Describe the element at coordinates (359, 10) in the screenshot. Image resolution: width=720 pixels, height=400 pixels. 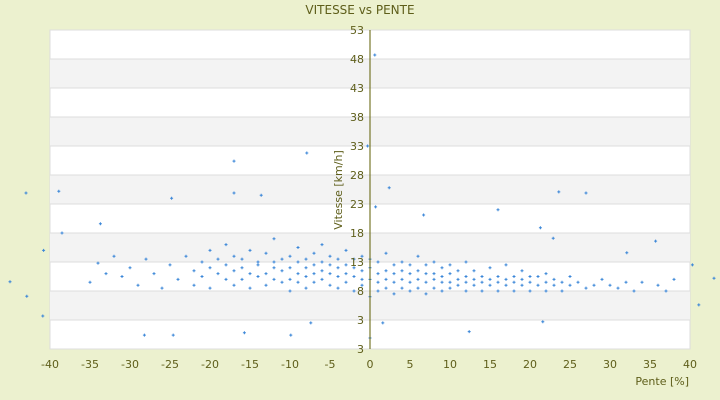
I see `chart-title: VITESSE vs PENTE` at that location.